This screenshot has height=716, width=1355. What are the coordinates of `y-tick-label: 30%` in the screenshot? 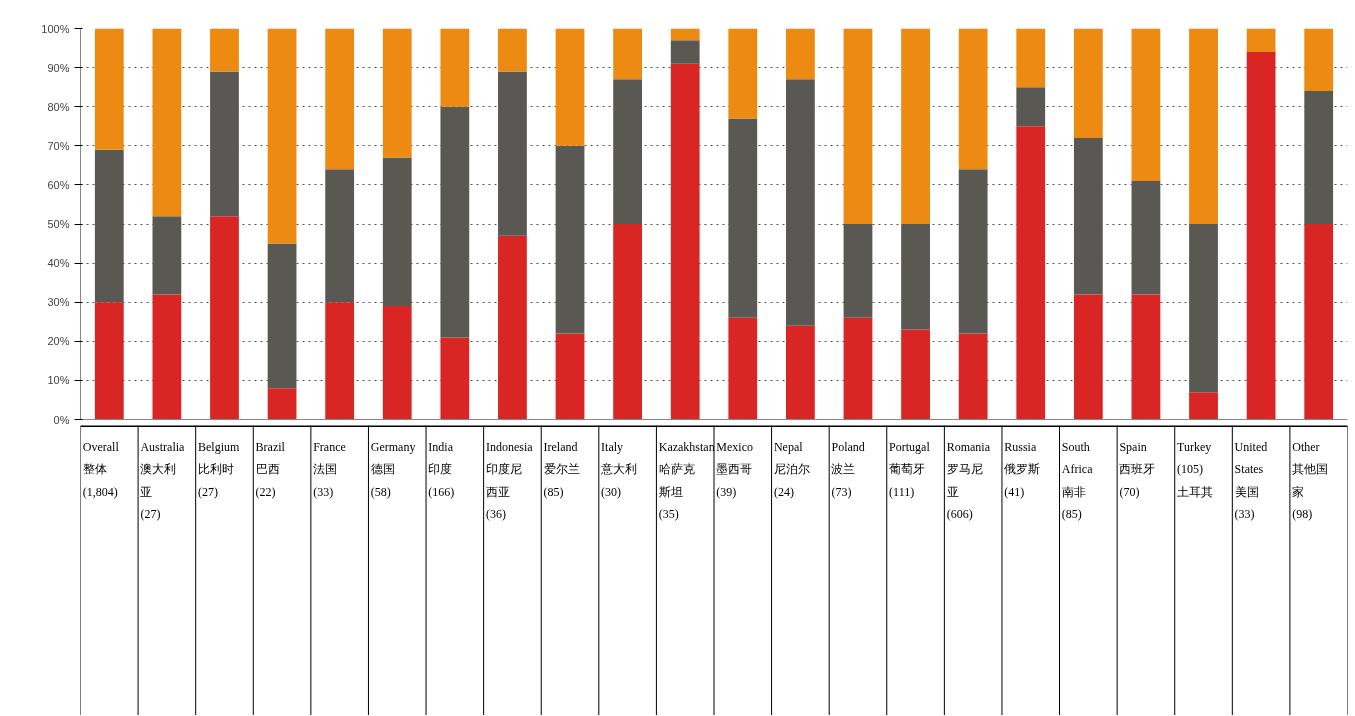 It's located at (58, 302).